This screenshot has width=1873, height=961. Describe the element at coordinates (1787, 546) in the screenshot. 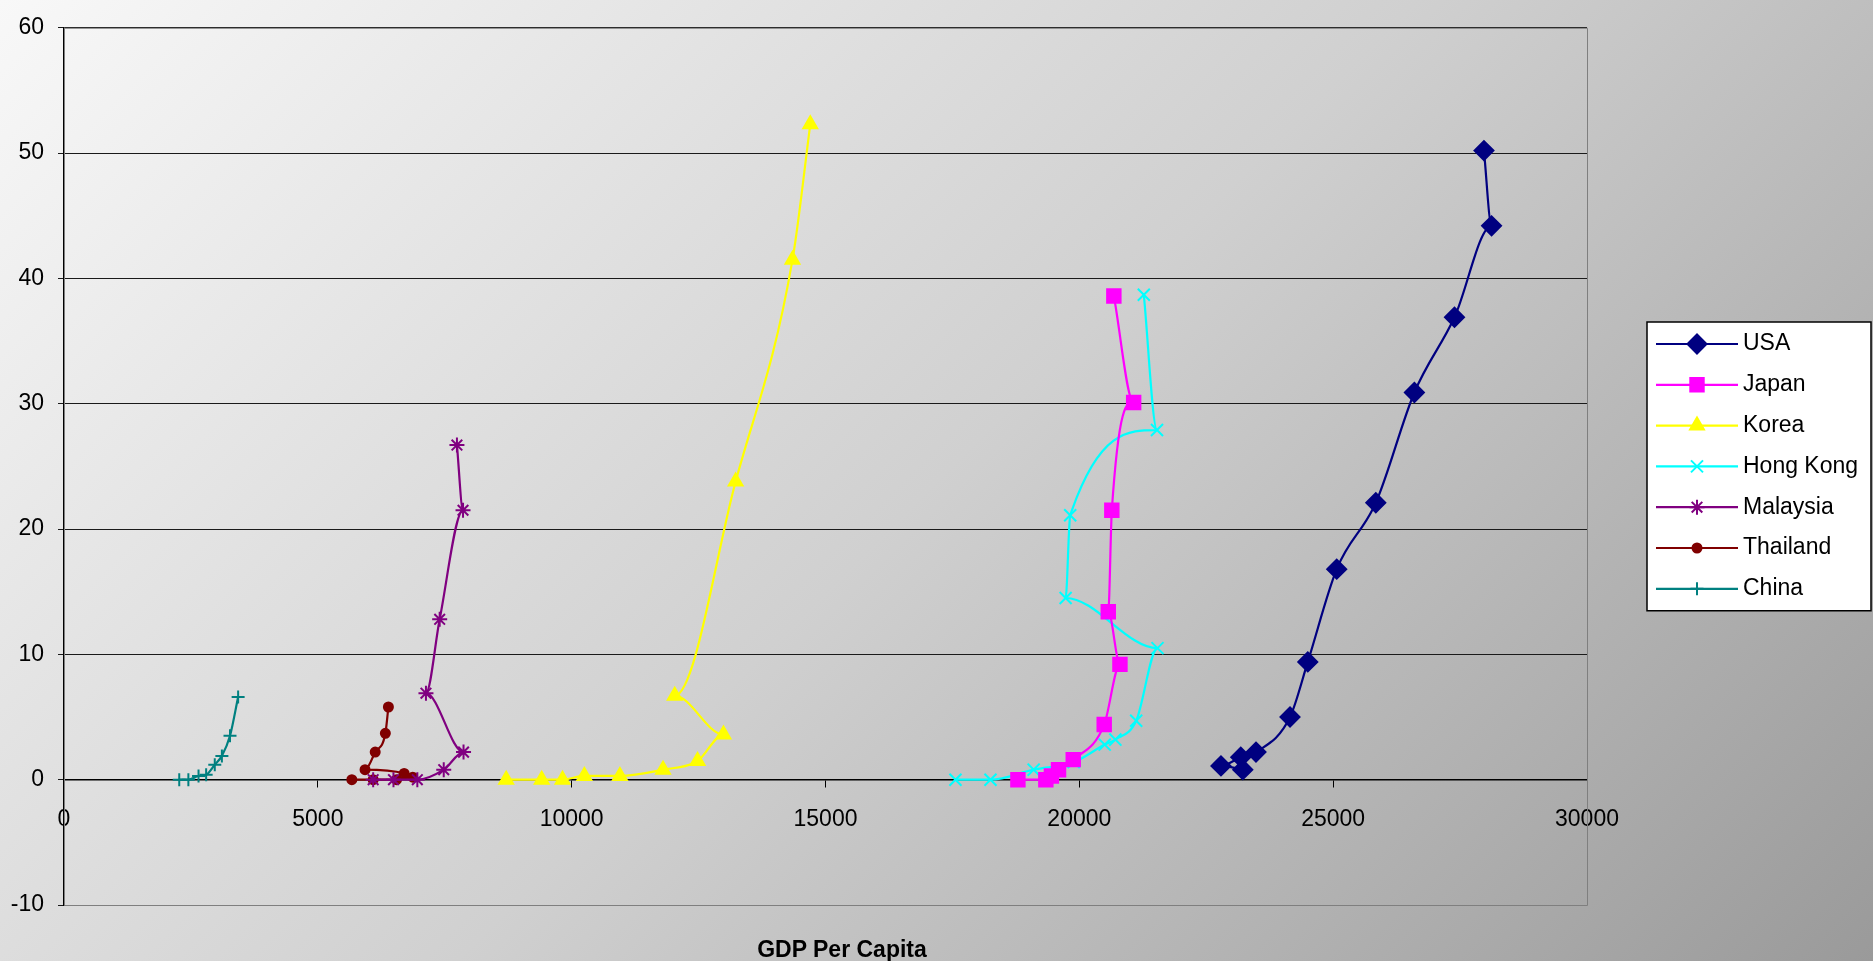

I see `legend-label: Thailand` at that location.